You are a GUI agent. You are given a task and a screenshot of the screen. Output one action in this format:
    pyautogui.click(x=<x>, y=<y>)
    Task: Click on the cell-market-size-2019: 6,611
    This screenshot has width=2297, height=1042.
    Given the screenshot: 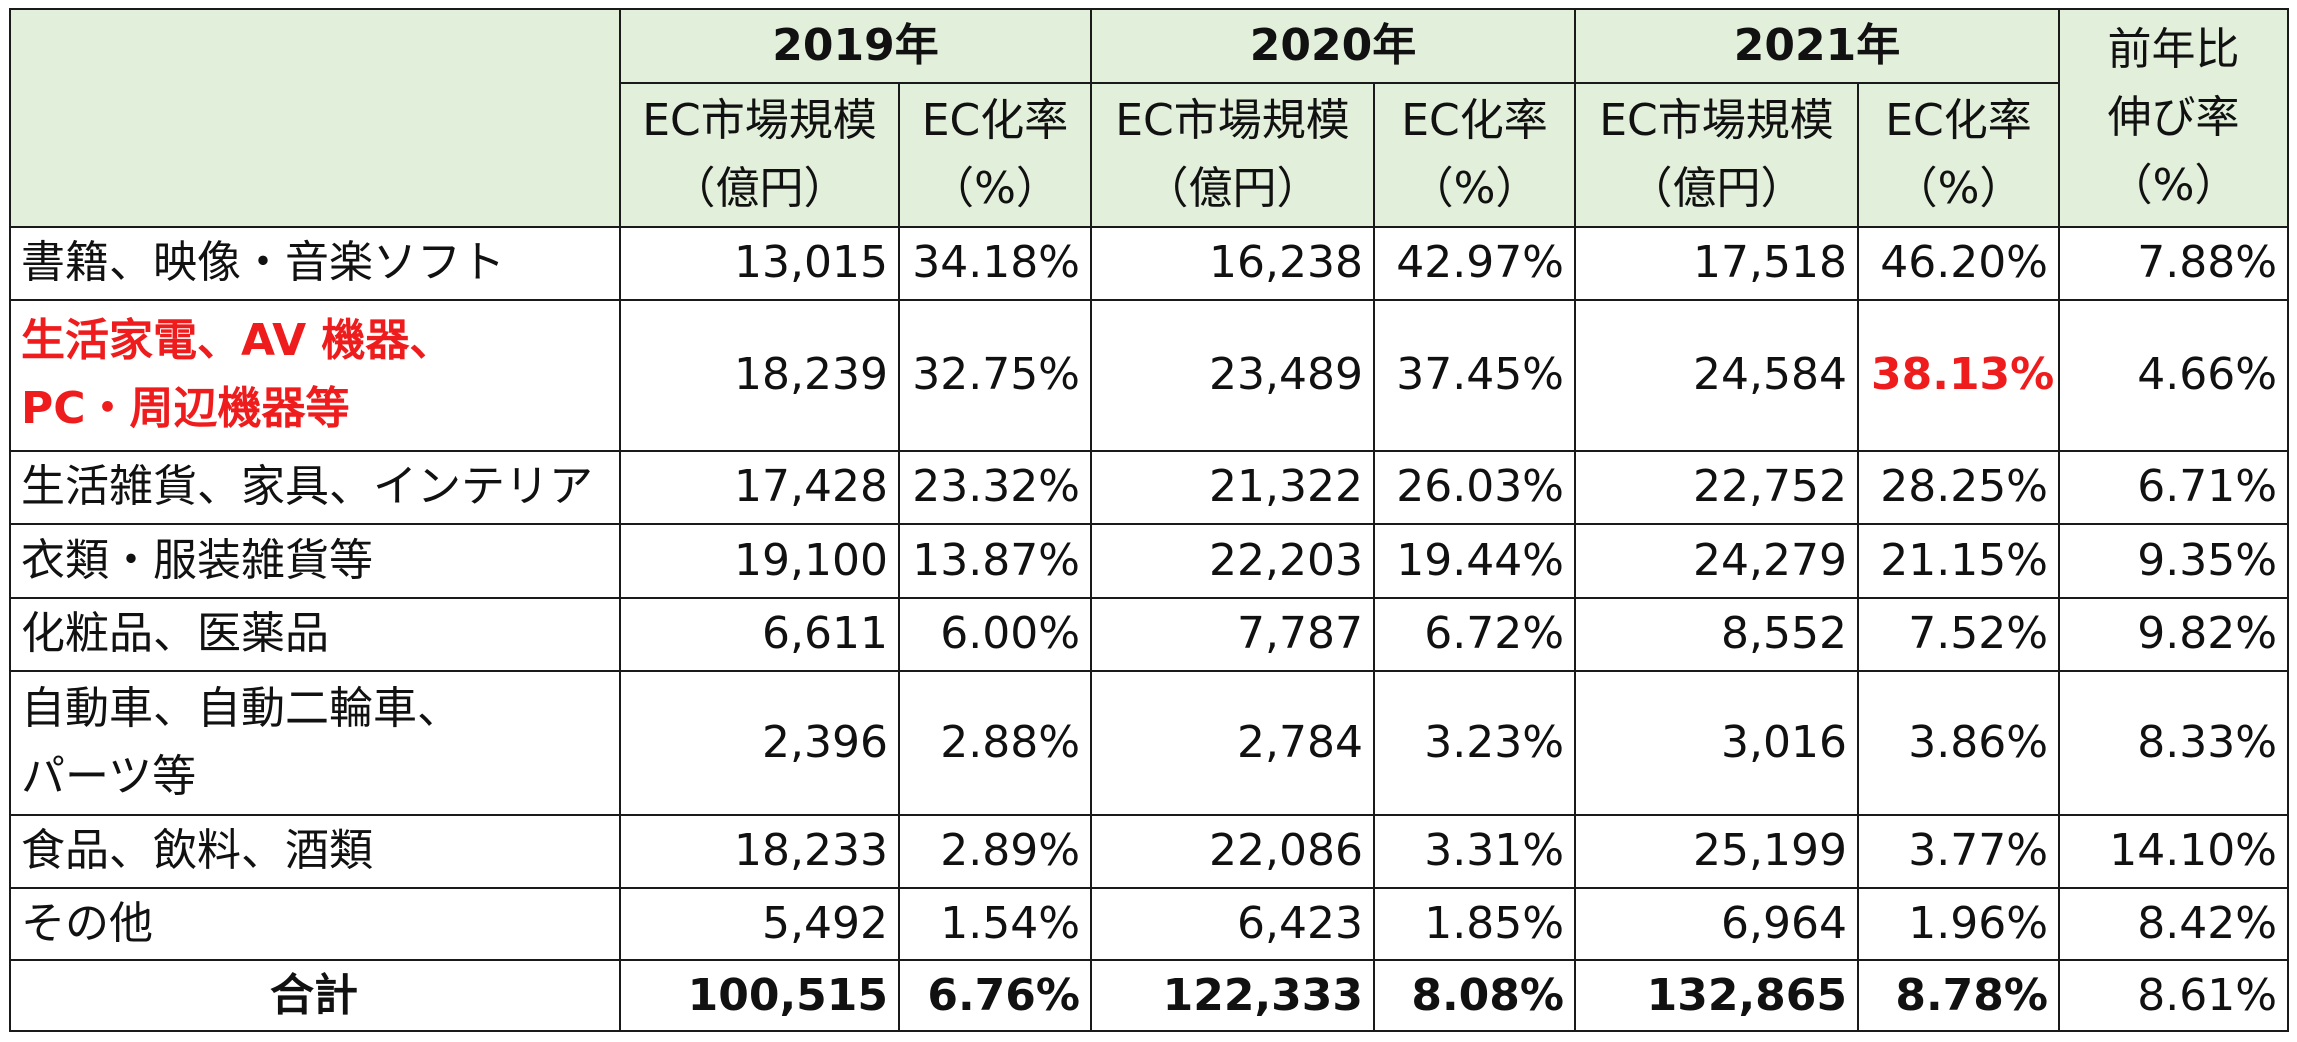 What is the action you would take?
    pyautogui.click(x=759, y=634)
    